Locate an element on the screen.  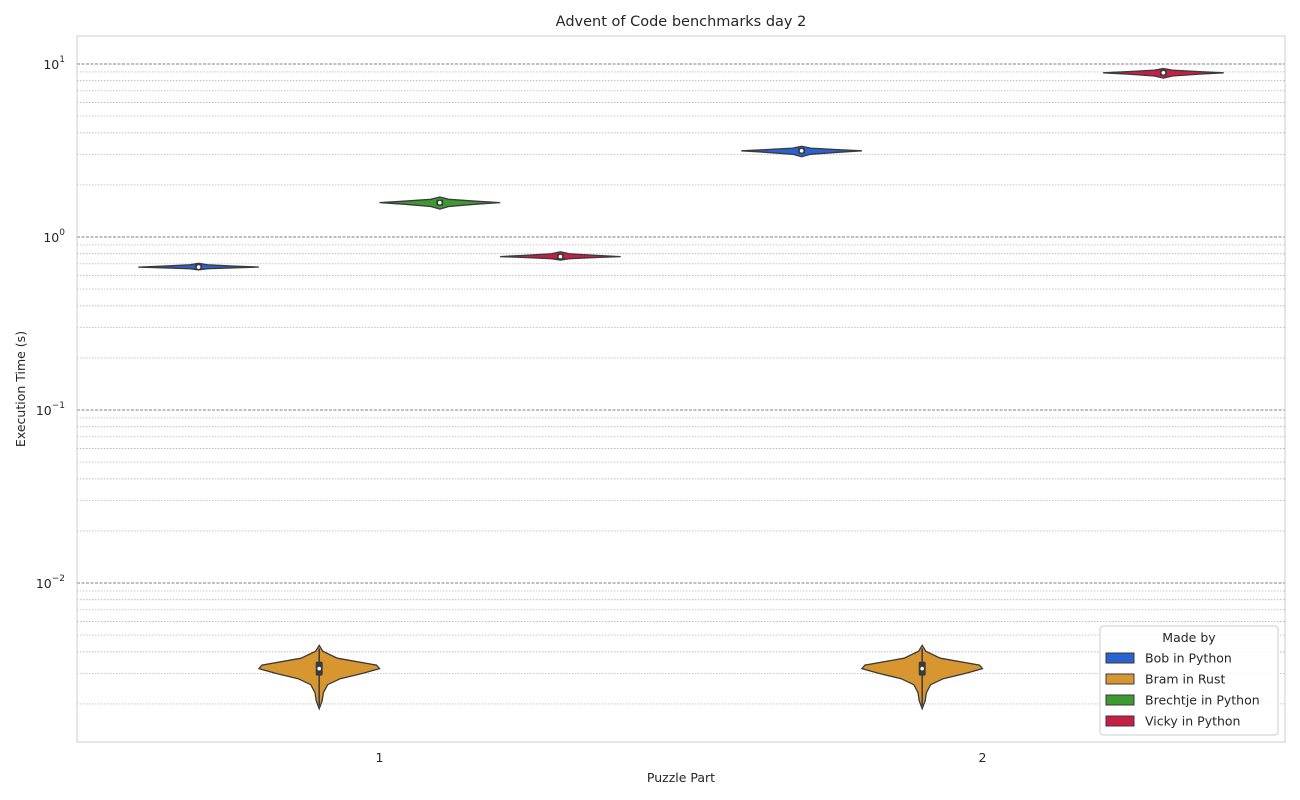
x-tick-label: 1 is located at coordinates (380, 757).